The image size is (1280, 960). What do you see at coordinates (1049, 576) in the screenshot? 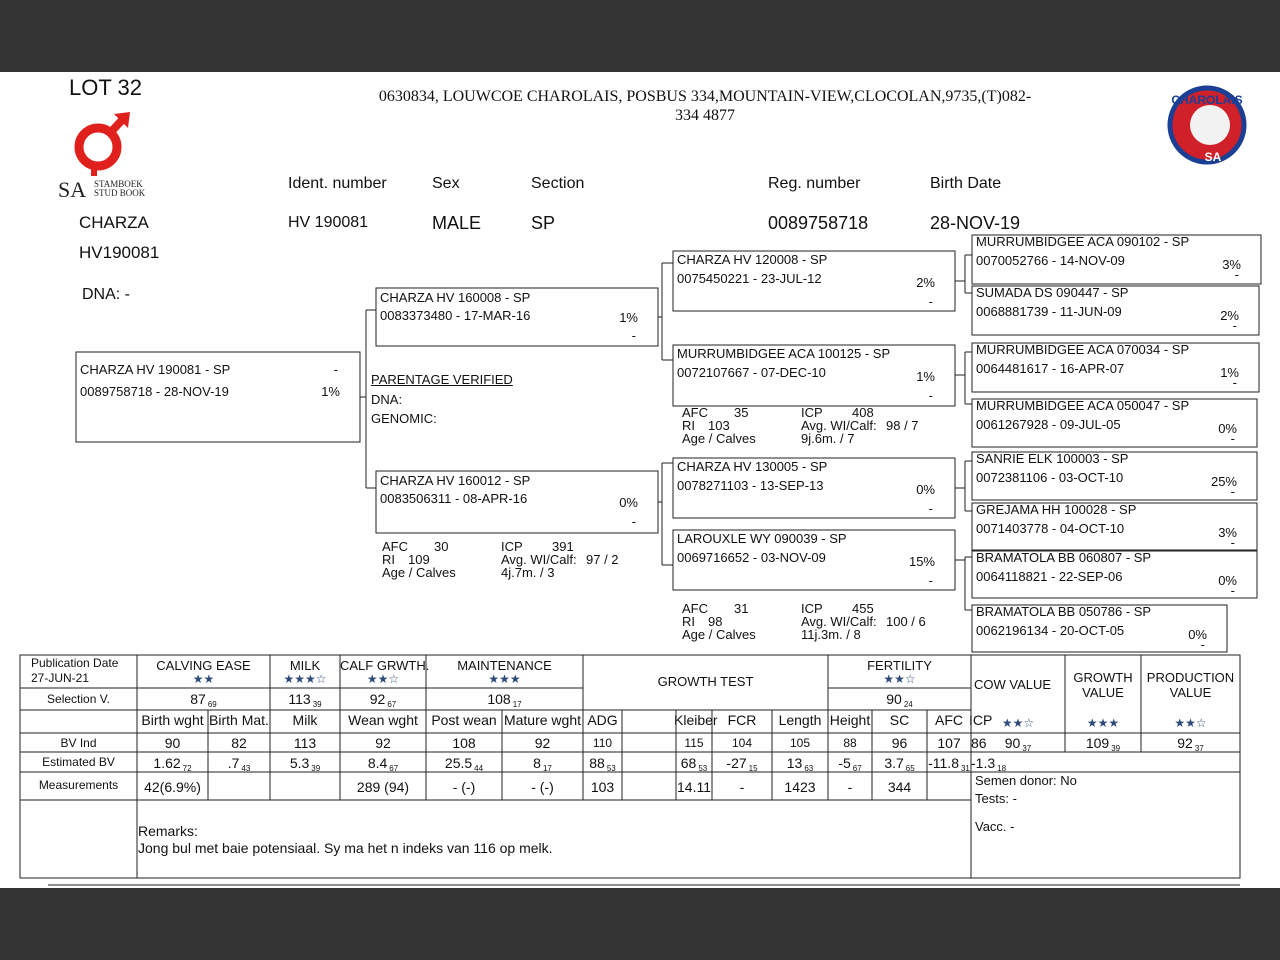
I see `reg-date: 0064118821 - 22-SEP-06` at bounding box center [1049, 576].